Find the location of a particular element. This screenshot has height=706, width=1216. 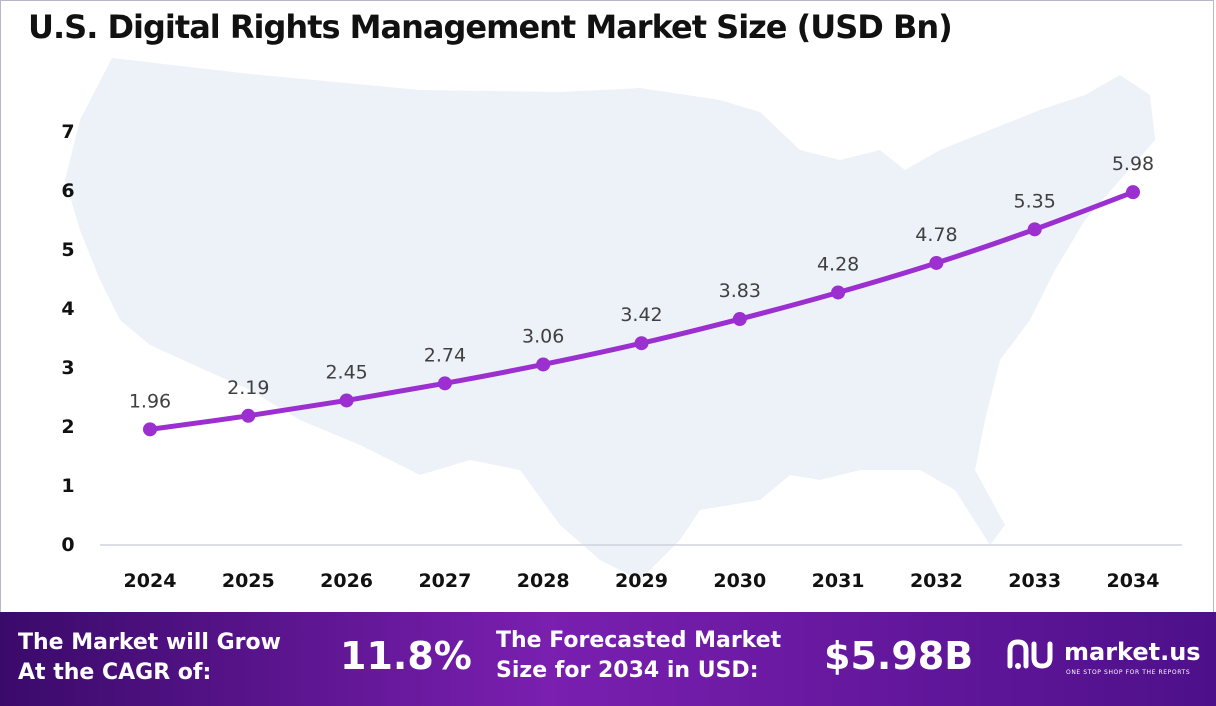

data-label: 5.35 is located at coordinates (1035, 201).